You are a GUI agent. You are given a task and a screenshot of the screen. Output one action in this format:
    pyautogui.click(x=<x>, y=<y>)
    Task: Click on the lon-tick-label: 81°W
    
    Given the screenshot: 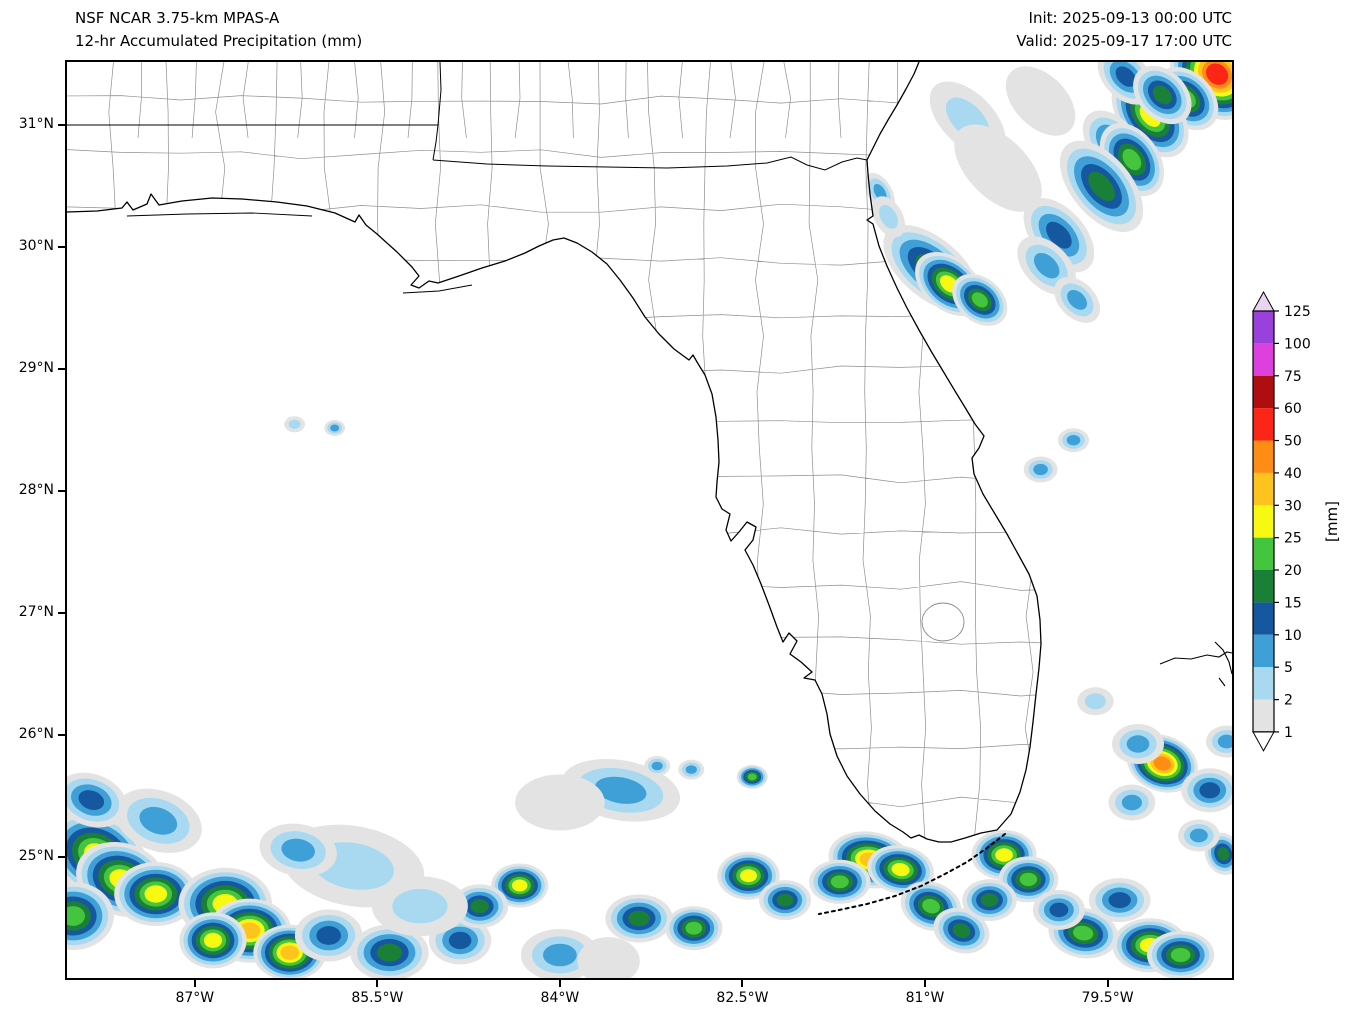 What is the action you would take?
    pyautogui.click(x=925, y=998)
    